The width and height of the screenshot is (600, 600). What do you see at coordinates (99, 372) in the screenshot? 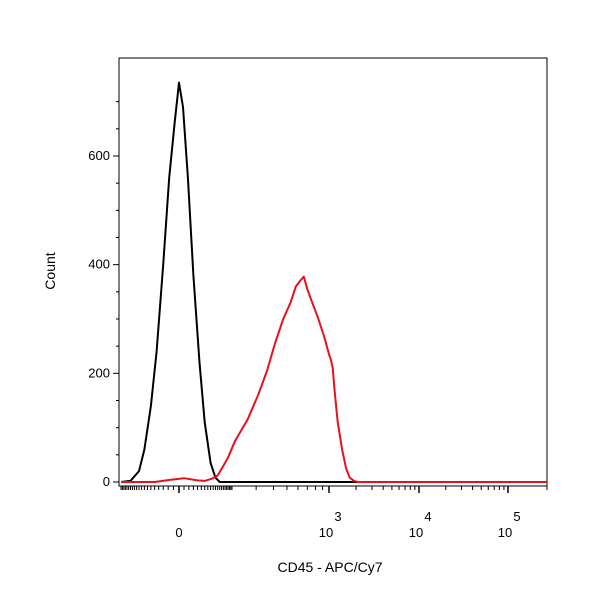
I see `y-tick-label: 200` at bounding box center [99, 372].